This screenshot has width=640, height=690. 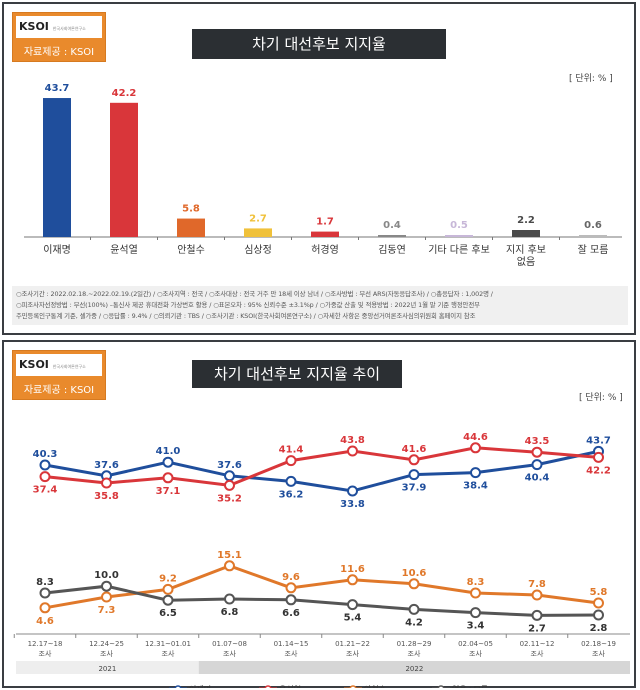 I want to click on data-label: 6.6, so click(x=291, y=613).